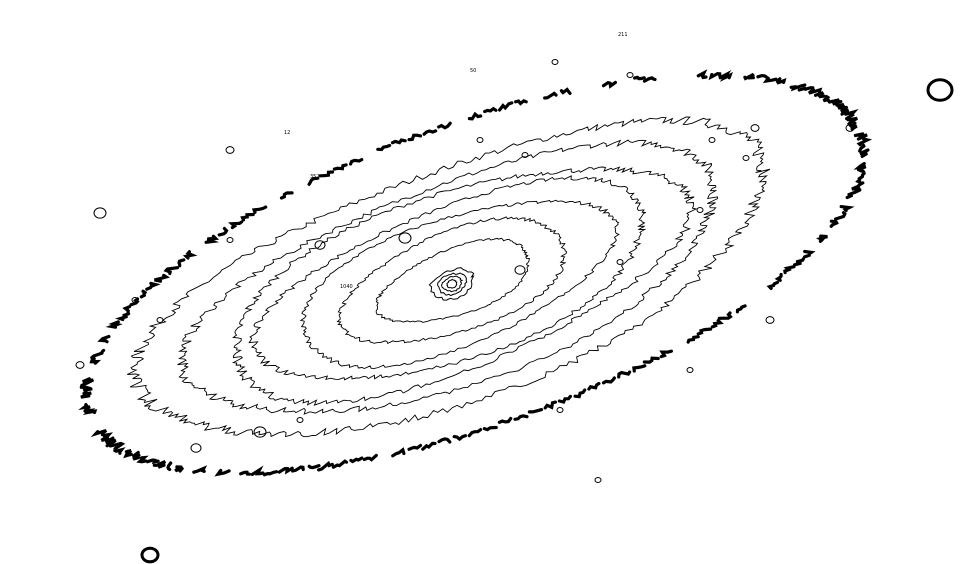 The height and width of the screenshot is (564, 960). I want to click on contour-label: 50, so click(473, 71).